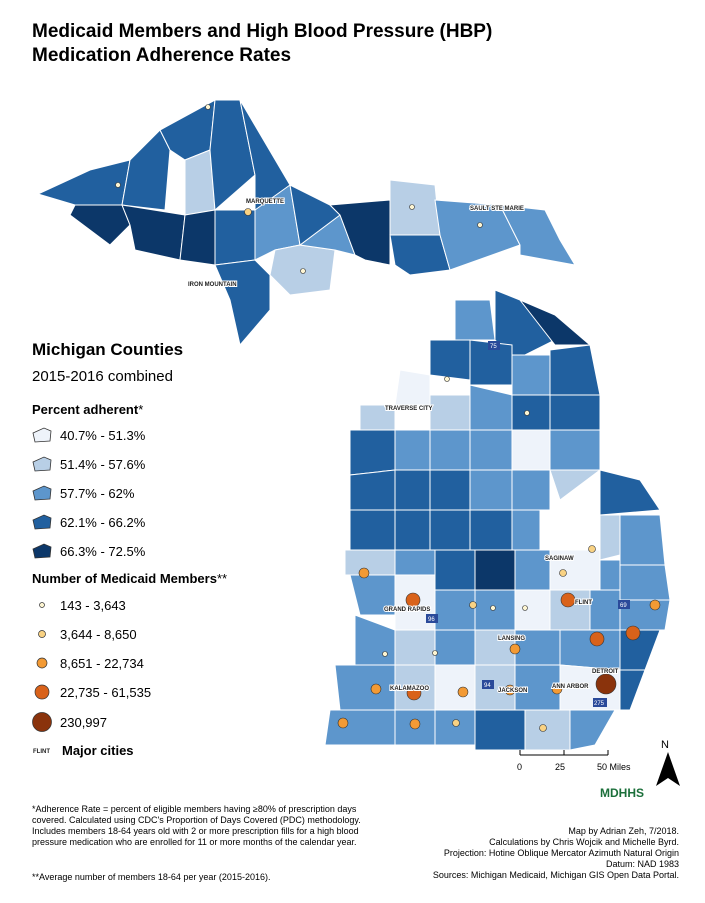 Image resolution: width=705 pixels, height=903 pixels. I want to click on north-arrow: N, so click(668, 762).